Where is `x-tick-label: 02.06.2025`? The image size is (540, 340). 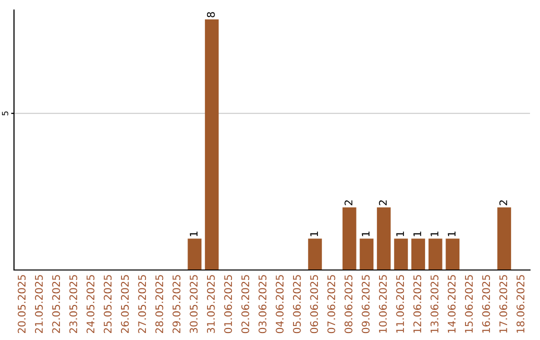 x-tick-label: 02.06.2025 is located at coordinates (245, 304).